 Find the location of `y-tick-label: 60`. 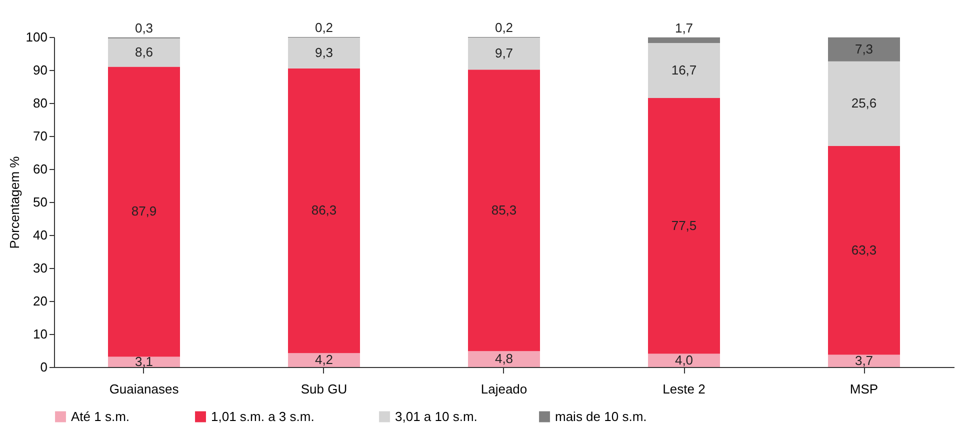

y-tick-label: 60 is located at coordinates (40, 169).